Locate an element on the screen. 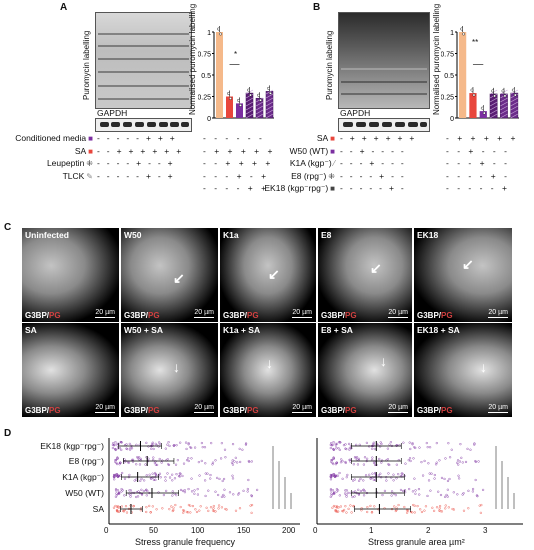 This screenshot has width=534, height=550. legend-swatch-icon: ■ is located at coordinates (332, 189).